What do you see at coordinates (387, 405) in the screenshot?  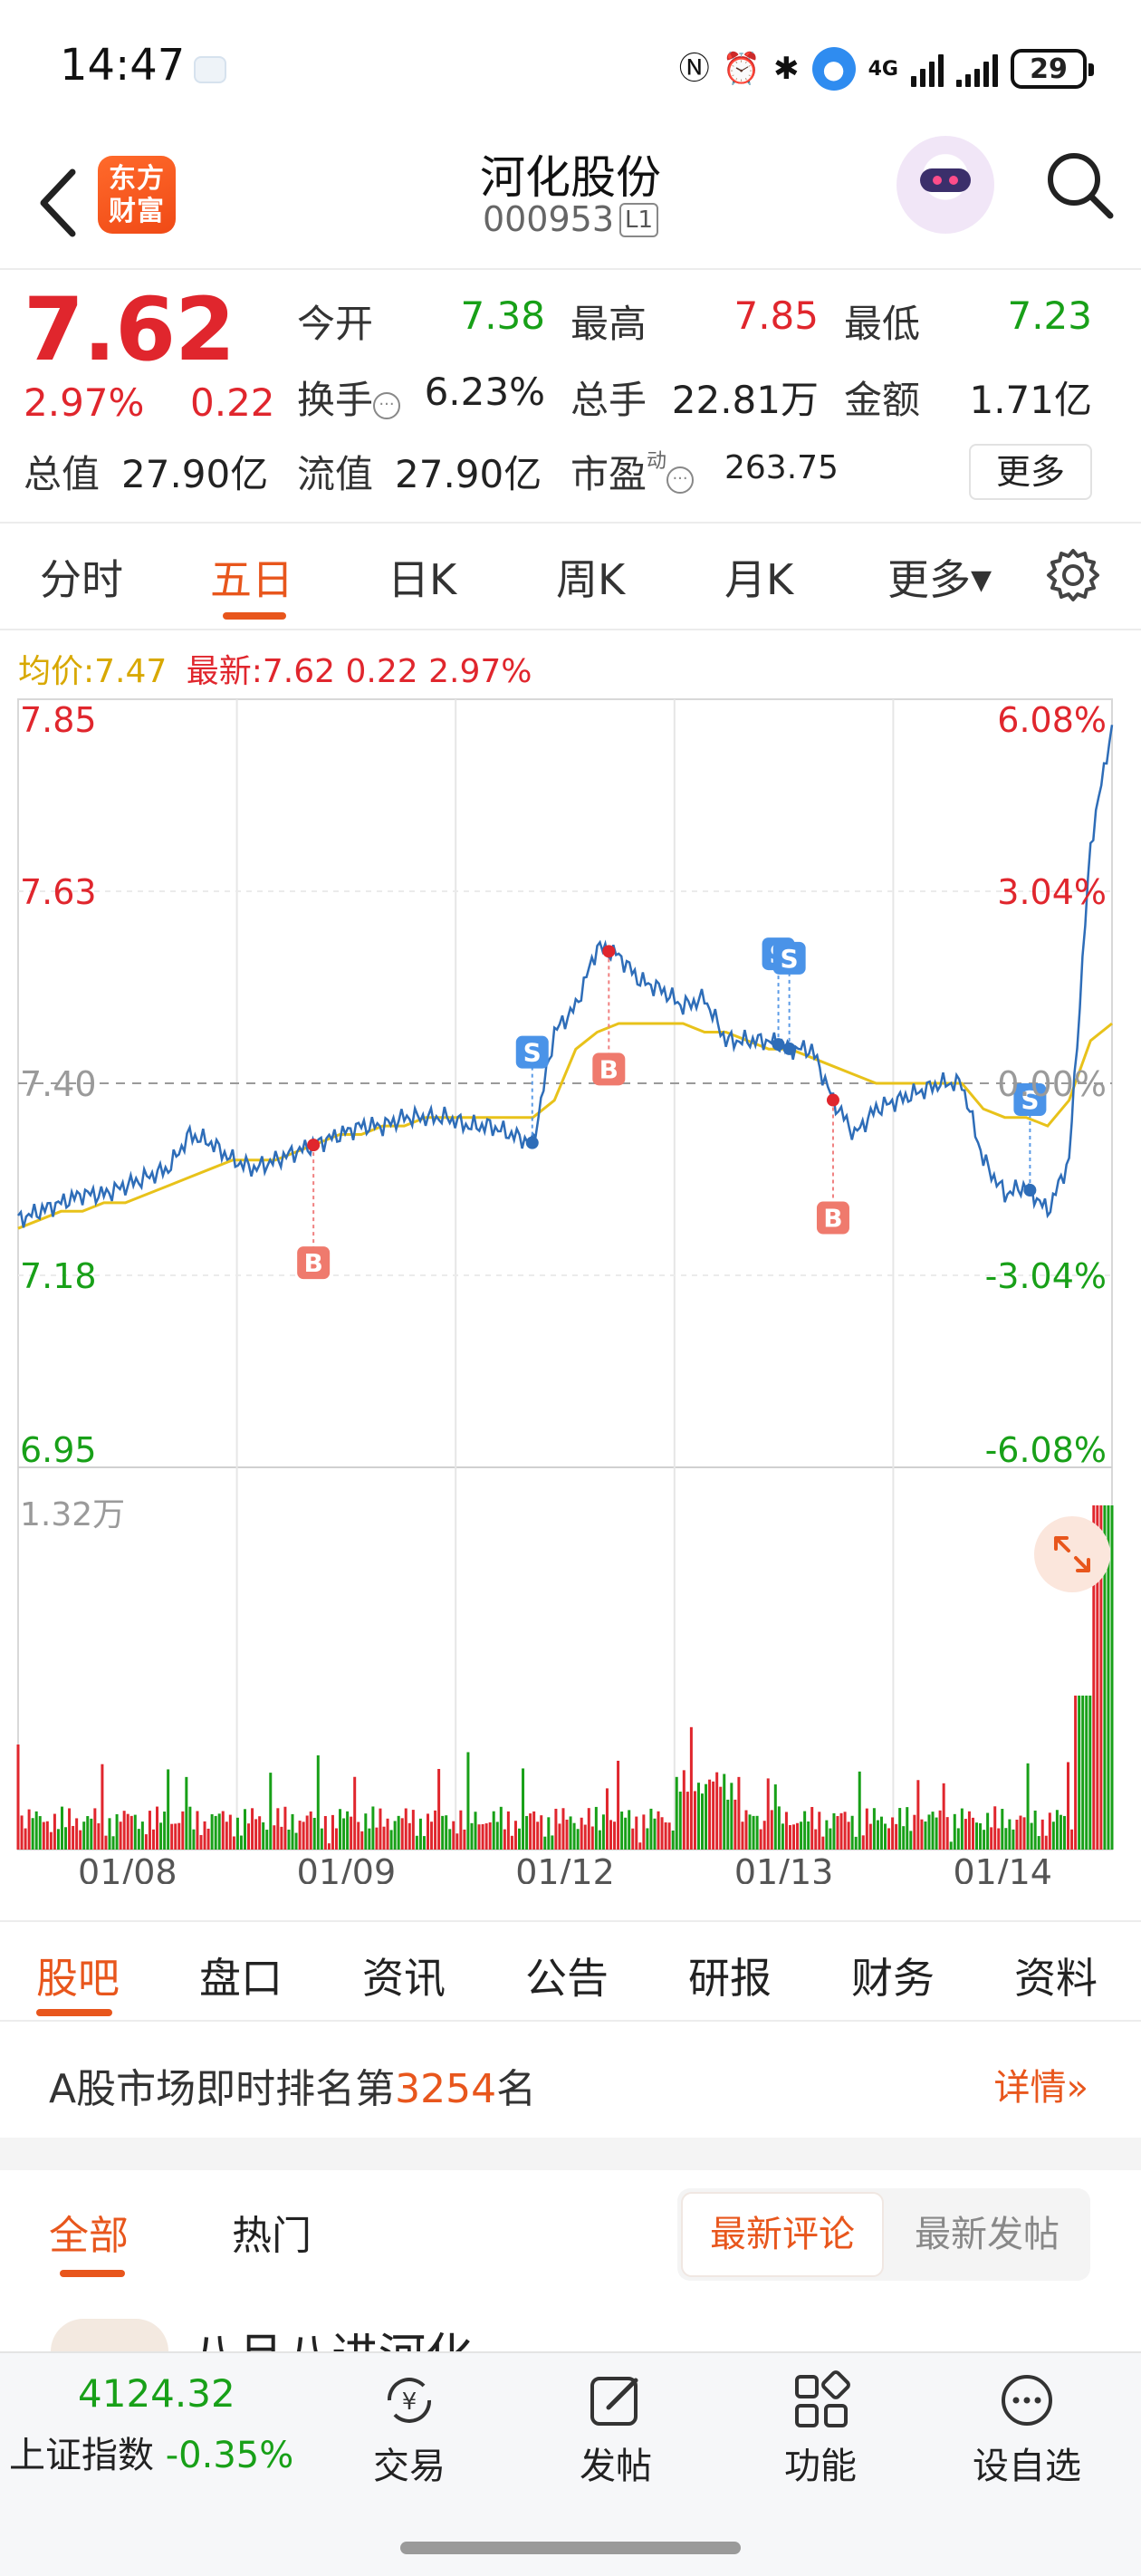 I see `info-icon: ···` at bounding box center [387, 405].